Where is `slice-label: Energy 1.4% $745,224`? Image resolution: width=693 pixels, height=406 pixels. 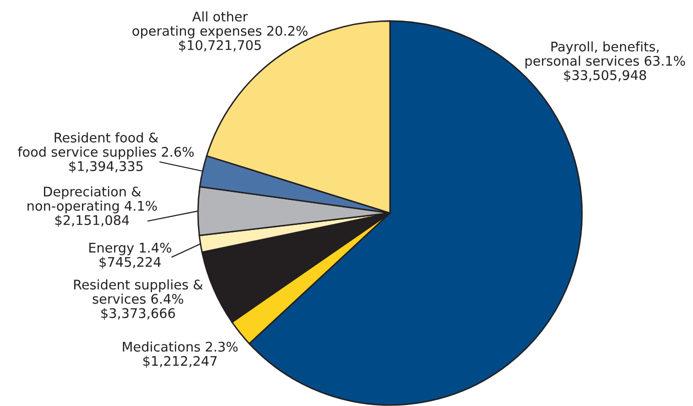 slice-label: Energy 1.4% $745,224 is located at coordinates (130, 255).